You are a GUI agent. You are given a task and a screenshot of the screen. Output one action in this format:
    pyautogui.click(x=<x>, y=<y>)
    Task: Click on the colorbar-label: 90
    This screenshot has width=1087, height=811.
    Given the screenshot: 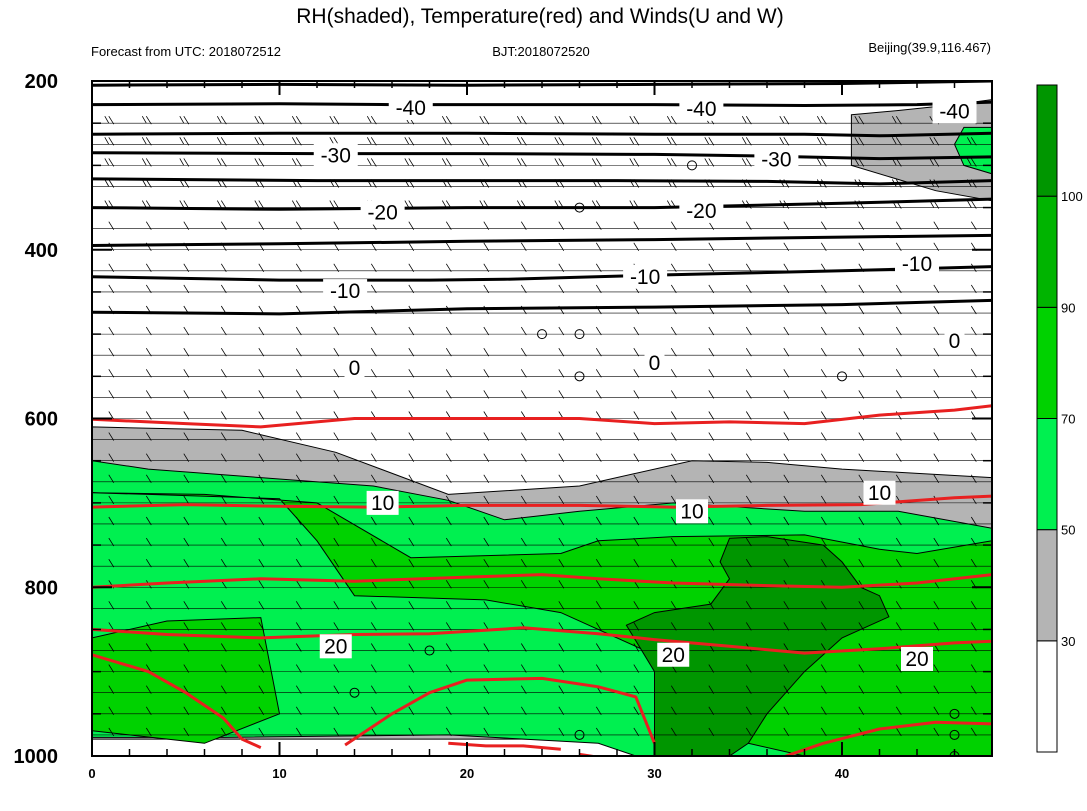 What is the action you would take?
    pyautogui.click(x=1068, y=307)
    